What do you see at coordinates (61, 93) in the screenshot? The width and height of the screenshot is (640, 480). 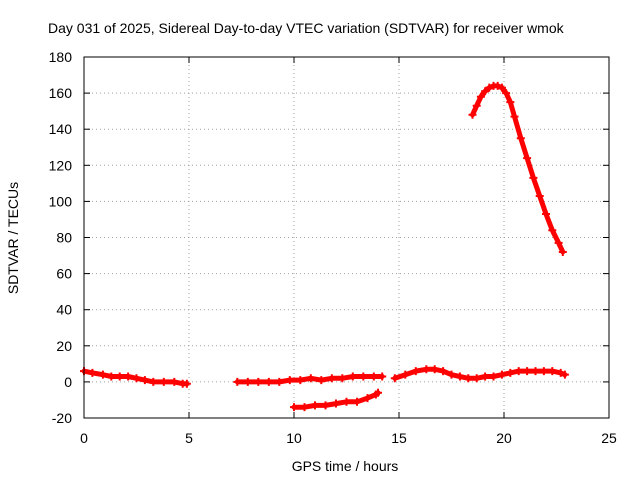 I see `y-tick-label: 160` at bounding box center [61, 93].